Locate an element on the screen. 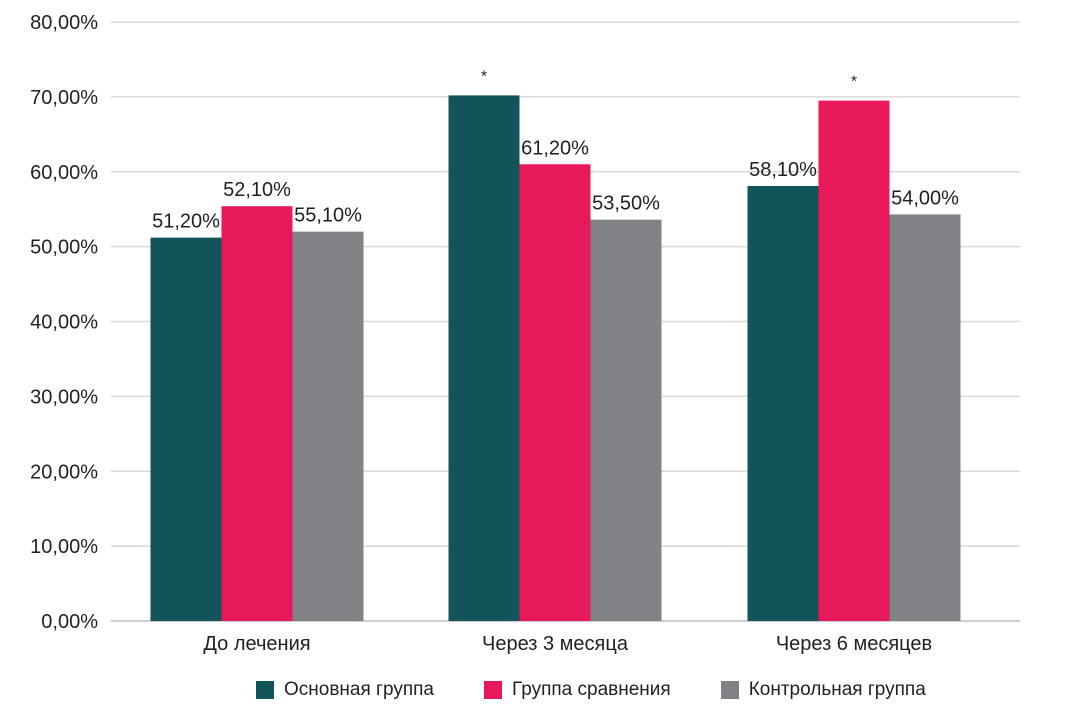 The height and width of the screenshot is (714, 1082). category-label: До лечения is located at coordinates (256, 644).